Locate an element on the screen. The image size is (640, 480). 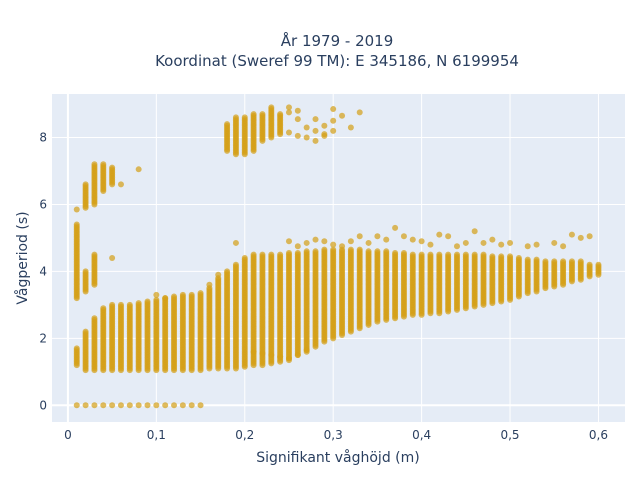
y-tick-label: 8 is located at coordinates (43, 138).